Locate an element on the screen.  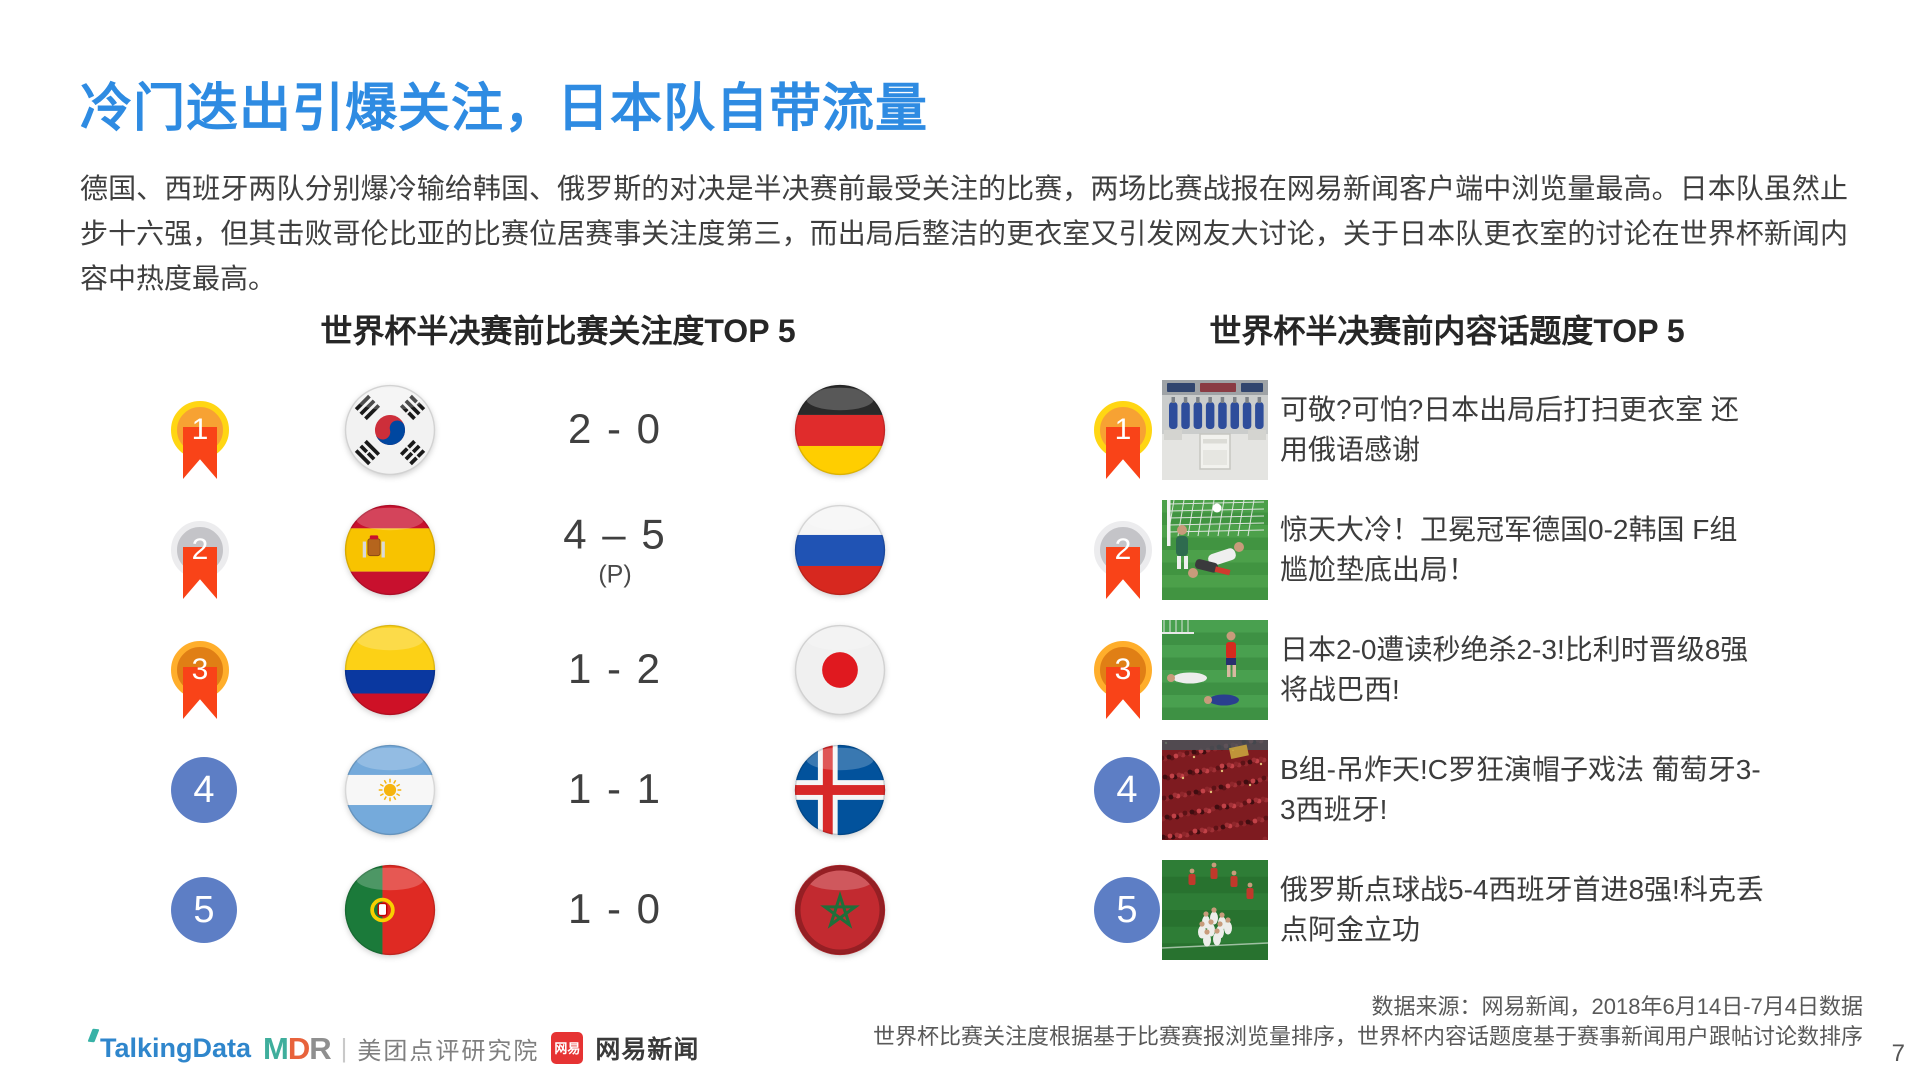
news-row: 2 惊天大冷！卫冕冠军德国0-2韩国 F组尴尬垫底出局！ is located at coordinates (960, 550).